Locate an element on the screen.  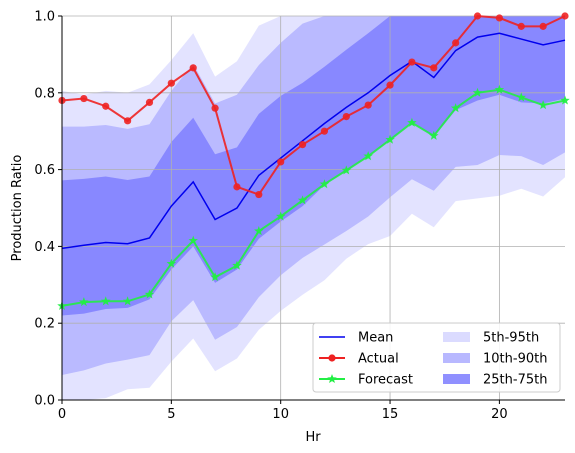
legend-box is located at coordinates (436, 357).